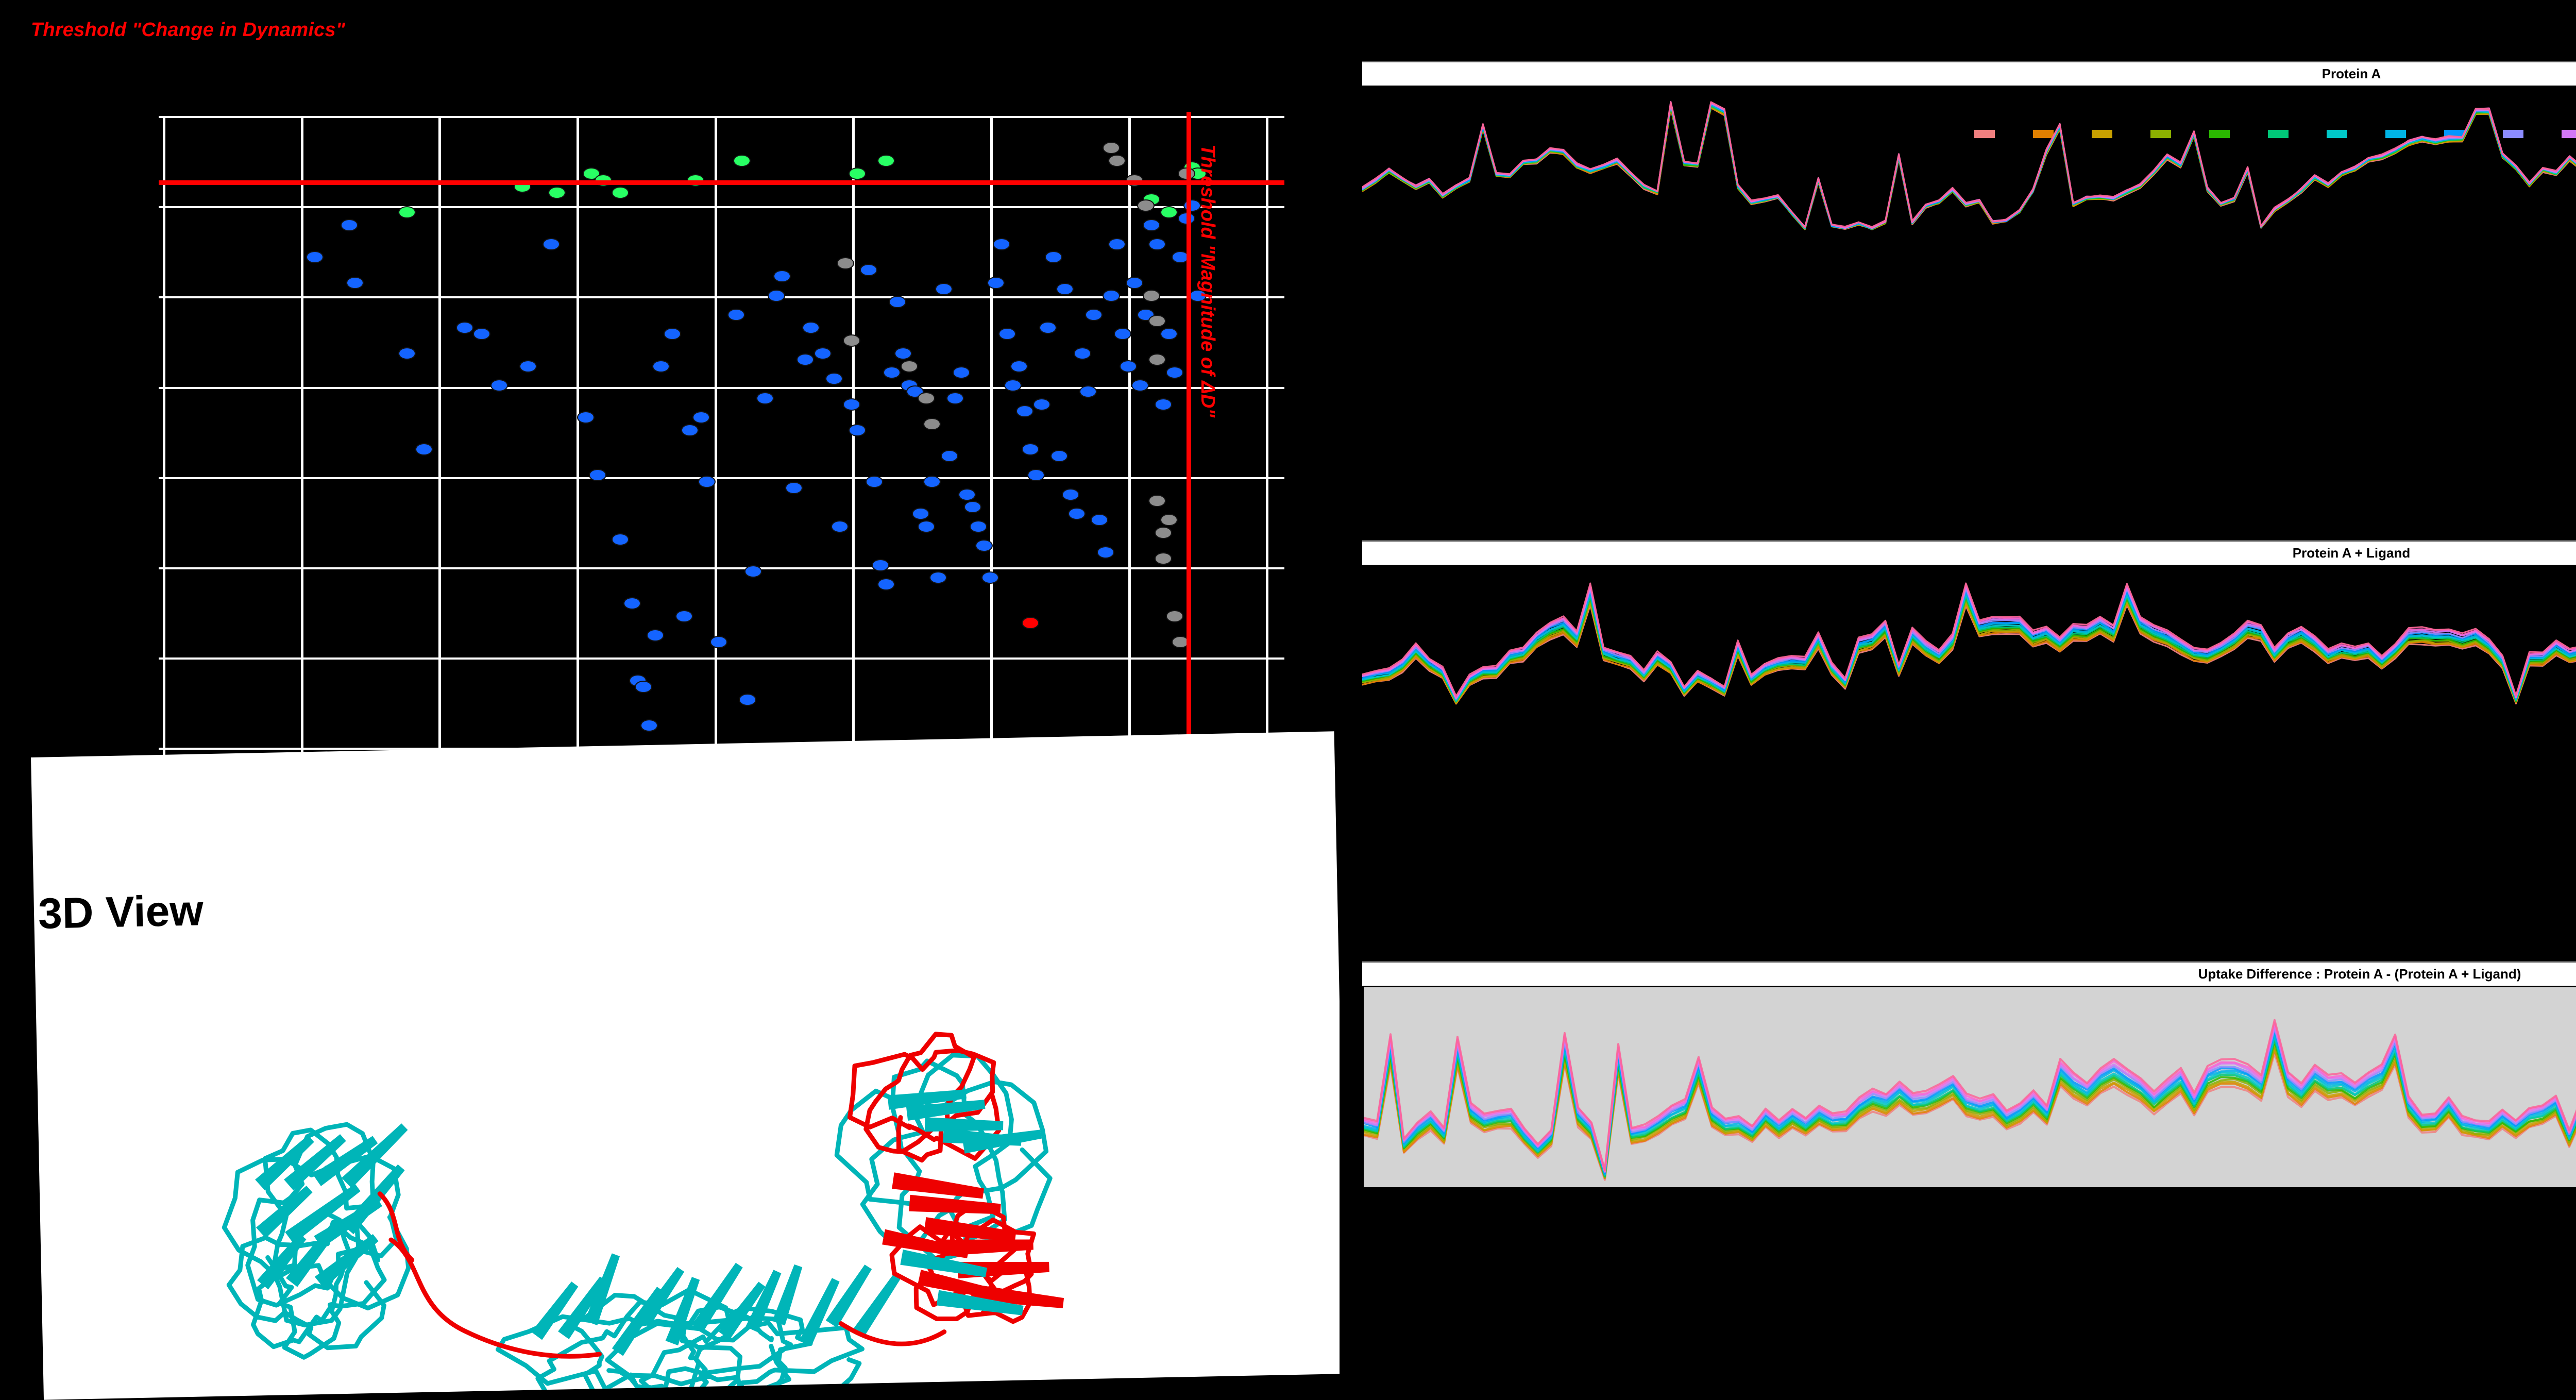  I want to click on plot-area-protein-a-ligand, so click(1969, 642).